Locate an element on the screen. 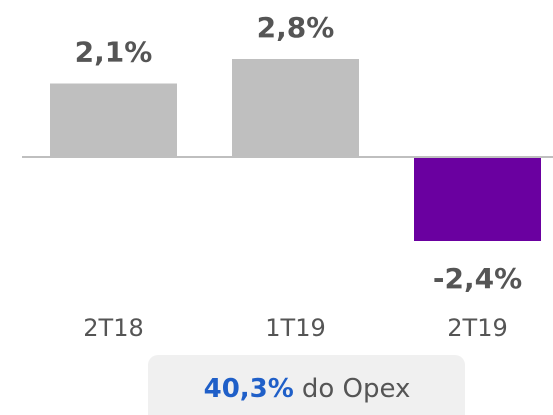 The height and width of the screenshot is (415, 553). annotation-text: do Opex is located at coordinates (356, 389).